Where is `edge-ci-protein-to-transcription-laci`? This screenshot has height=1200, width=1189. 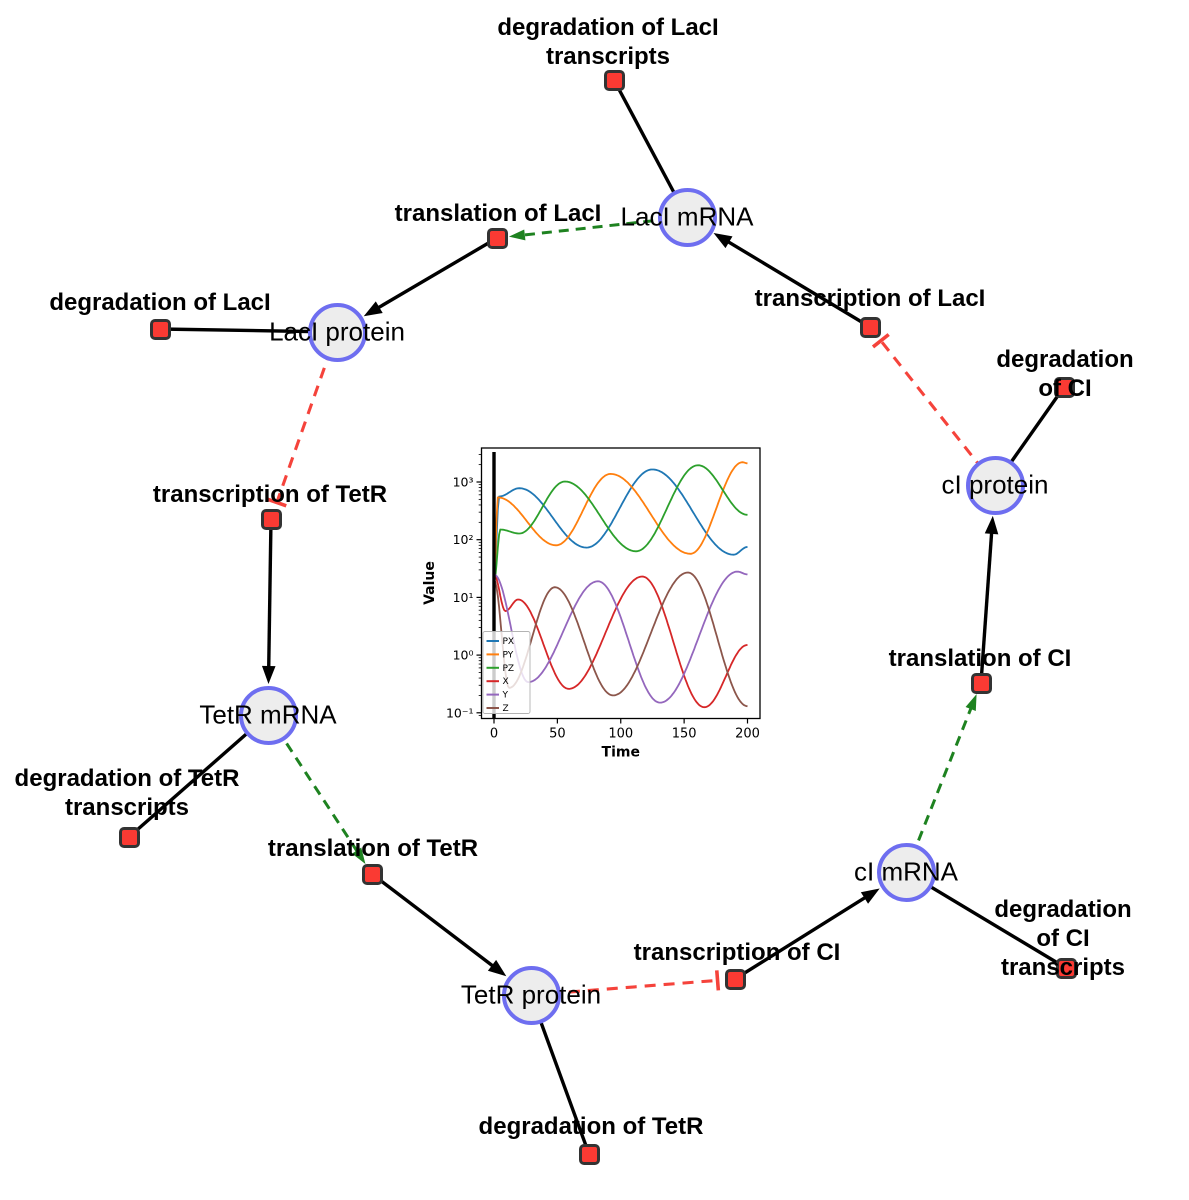
edge-ci-protein-to-transcription-laci is located at coordinates (934, 409).